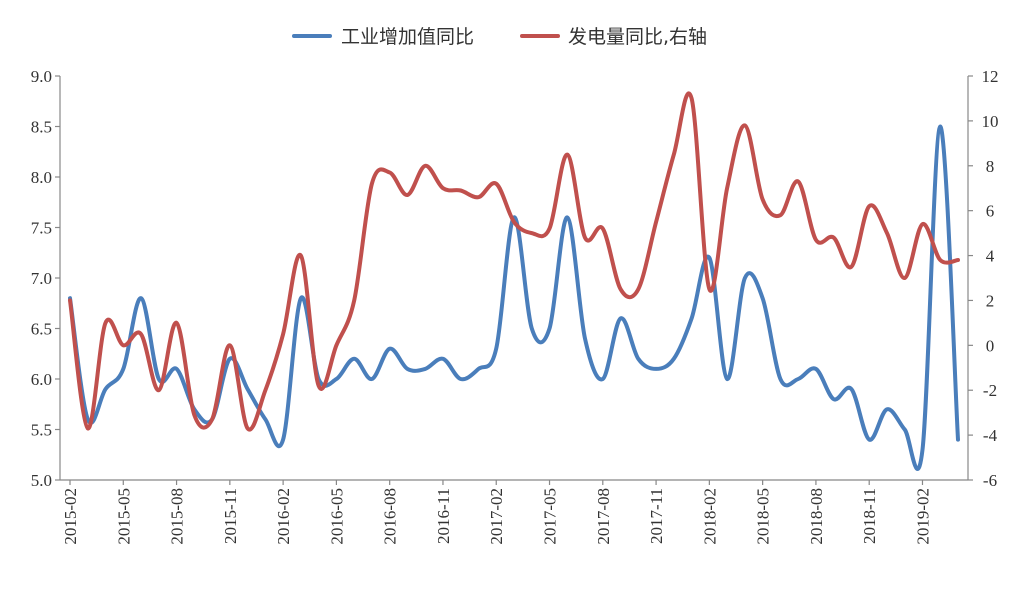  Describe the element at coordinates (336, 516) in the screenshot. I see `x-tick-label: 2016-05` at that location.